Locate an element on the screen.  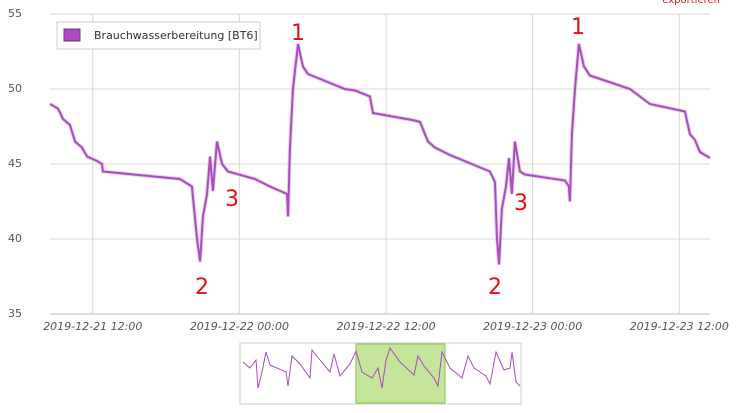
export-link: exportieren is located at coordinates (691, 3).